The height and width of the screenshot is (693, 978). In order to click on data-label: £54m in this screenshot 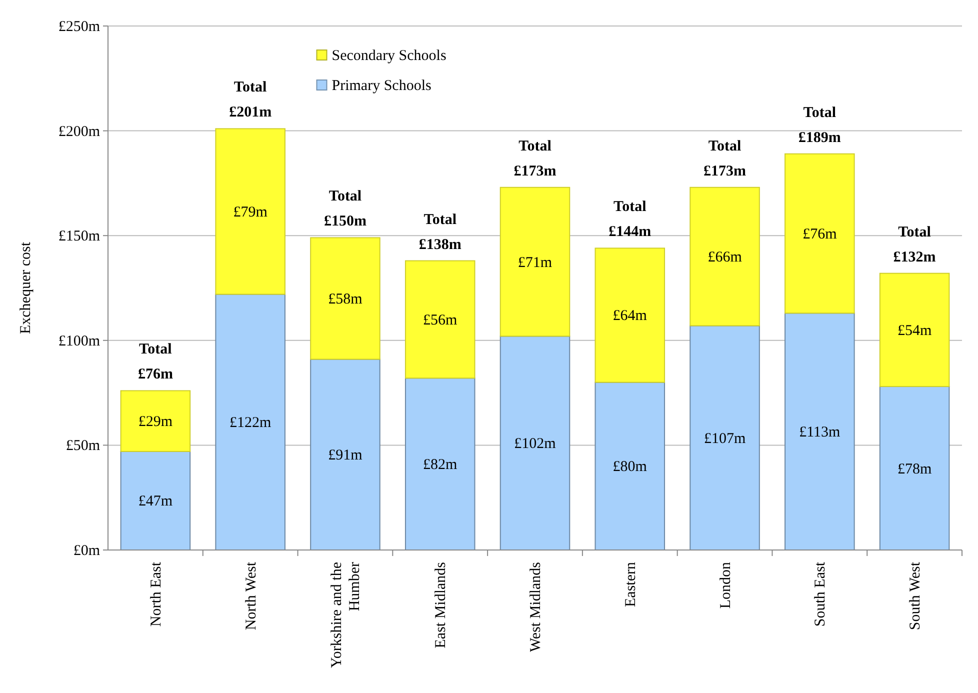, I will do `click(914, 330)`.